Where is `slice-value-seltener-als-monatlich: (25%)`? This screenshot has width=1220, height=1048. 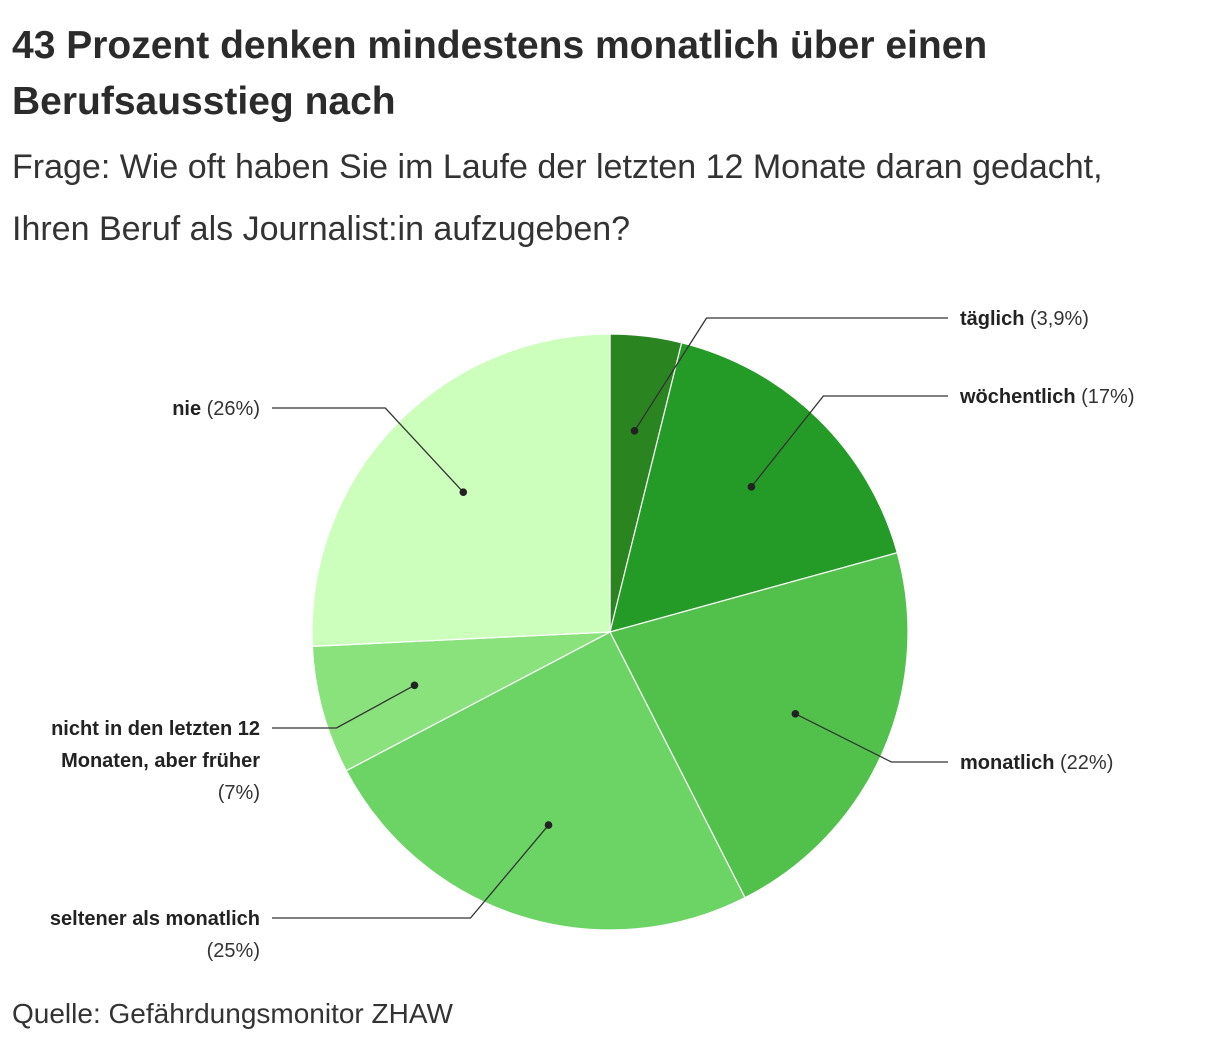 slice-value-seltener-als-monatlich: (25%) is located at coordinates (233, 951).